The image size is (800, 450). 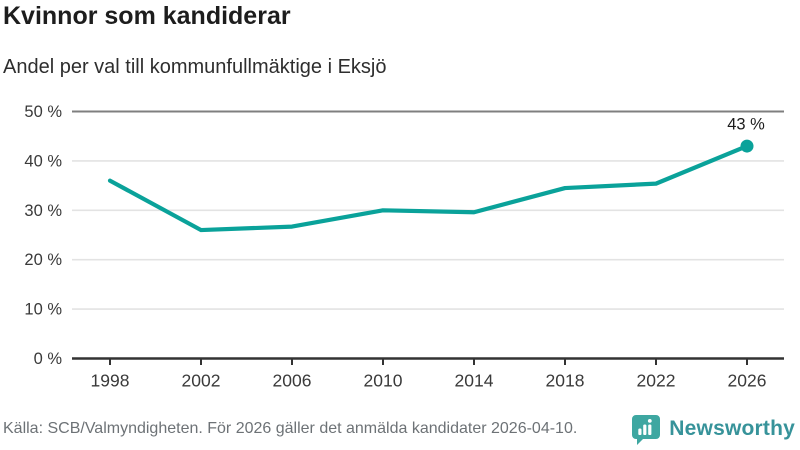 What do you see at coordinates (147, 16) in the screenshot?
I see `page-title: Kvinnor som kandiderar` at bounding box center [147, 16].